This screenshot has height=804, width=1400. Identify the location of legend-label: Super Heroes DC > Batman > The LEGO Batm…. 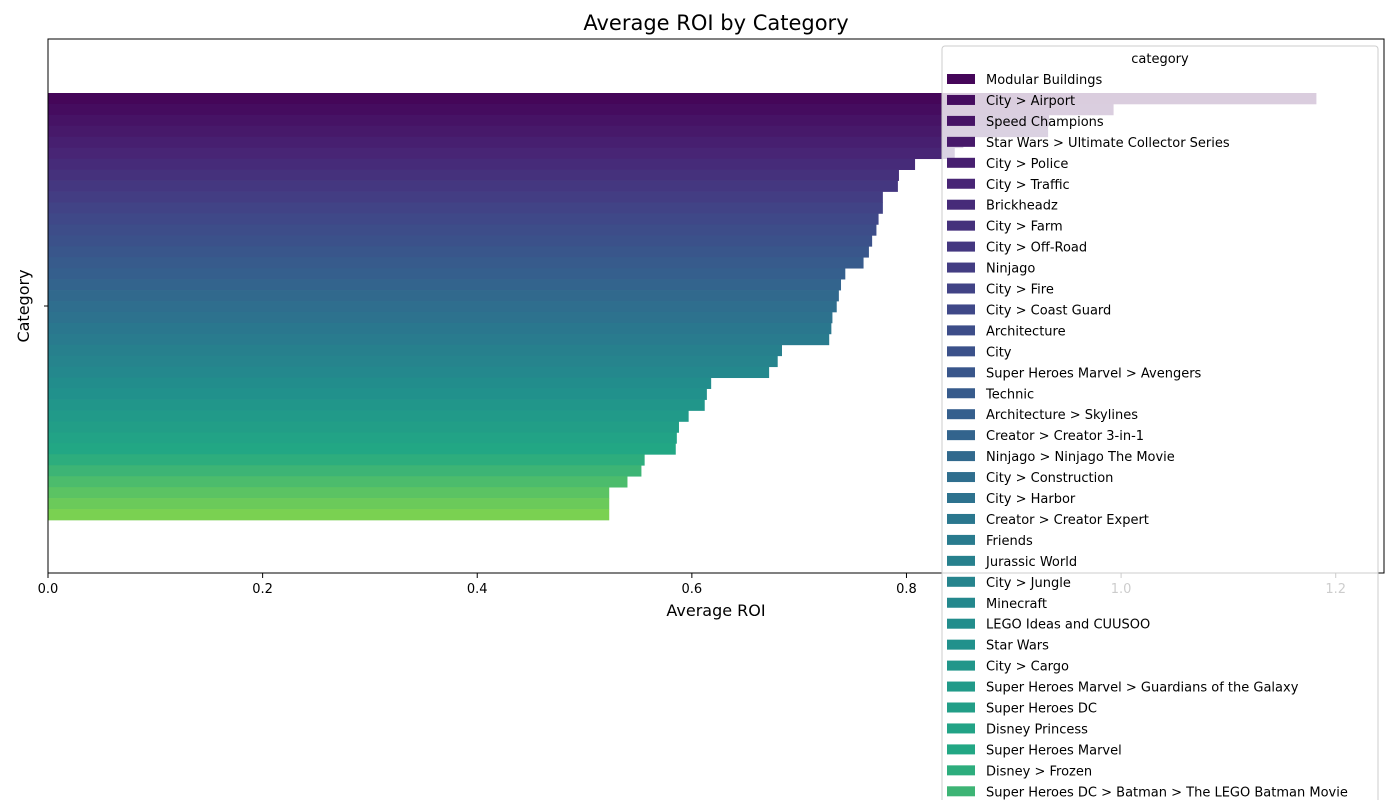
(1167, 792).